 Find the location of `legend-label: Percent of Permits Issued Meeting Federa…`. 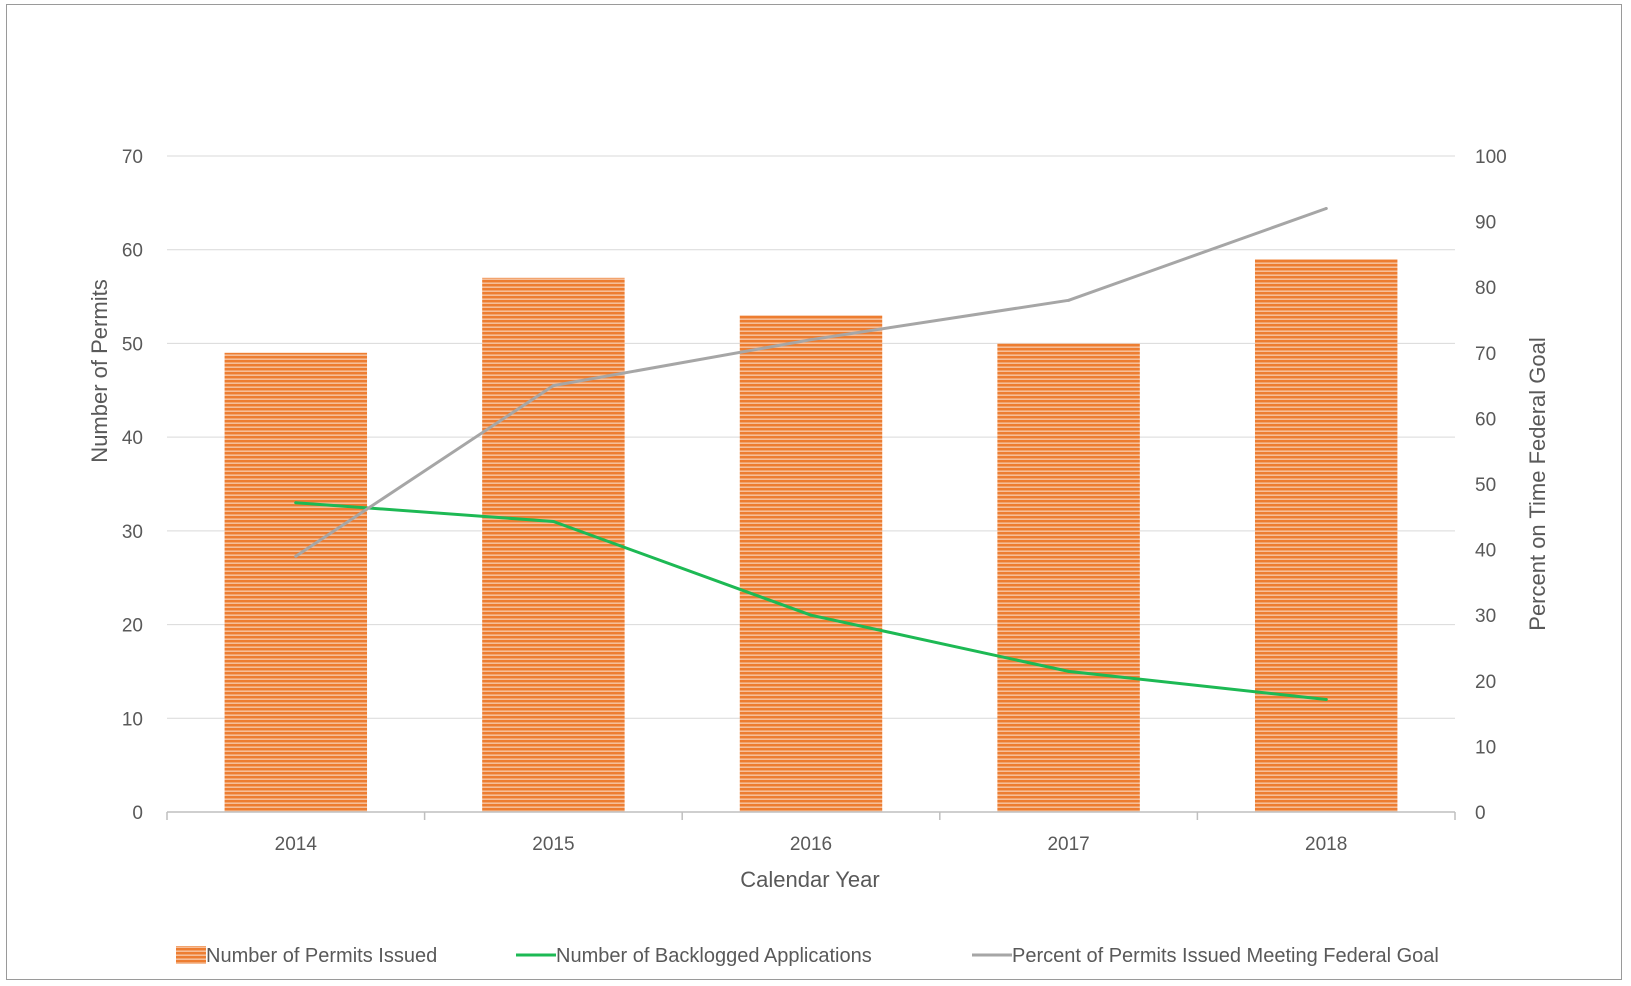

legend-label: Percent of Permits Issued Meeting Federa… is located at coordinates (1225, 956).